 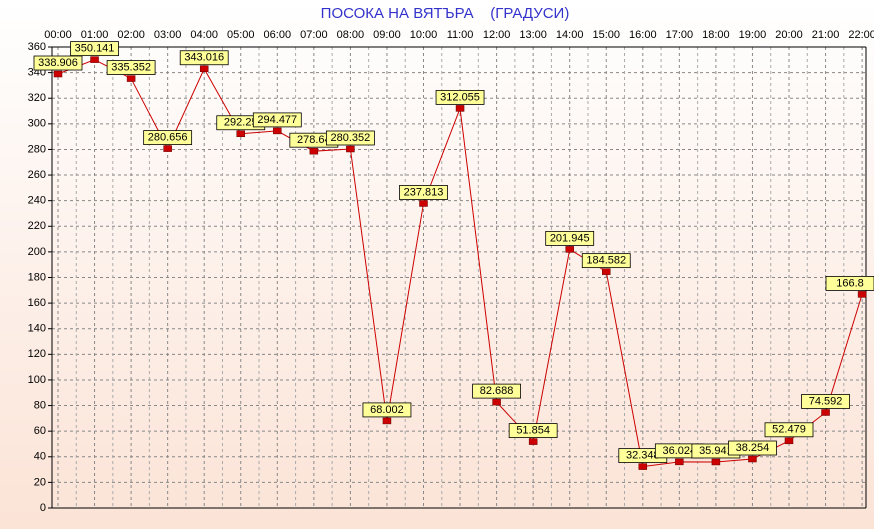 I want to click on y-tick-label: 20, so click(x=40, y=482).